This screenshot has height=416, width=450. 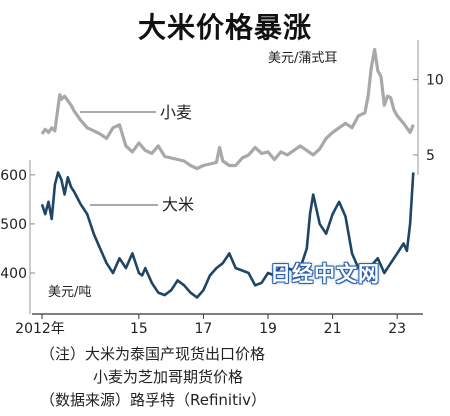 I want to click on note-source: （数据来源）路孚特（Refinitiv）, so click(x=153, y=400).